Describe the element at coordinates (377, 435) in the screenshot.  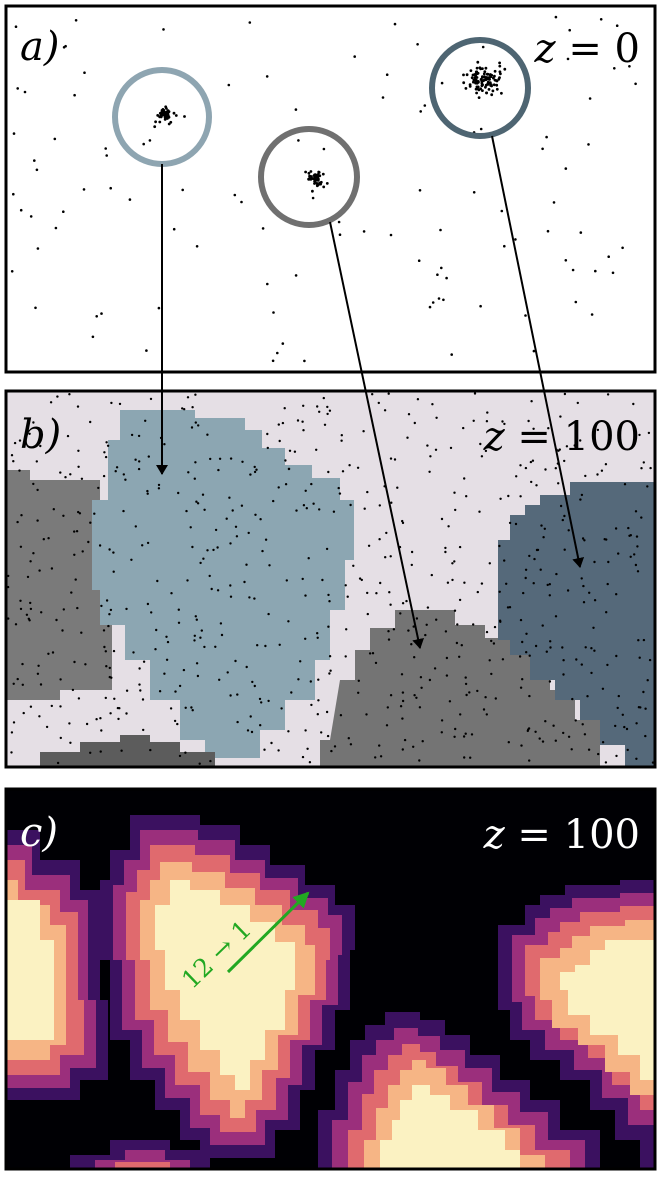
I see `arrow-mid-cluster` at that location.